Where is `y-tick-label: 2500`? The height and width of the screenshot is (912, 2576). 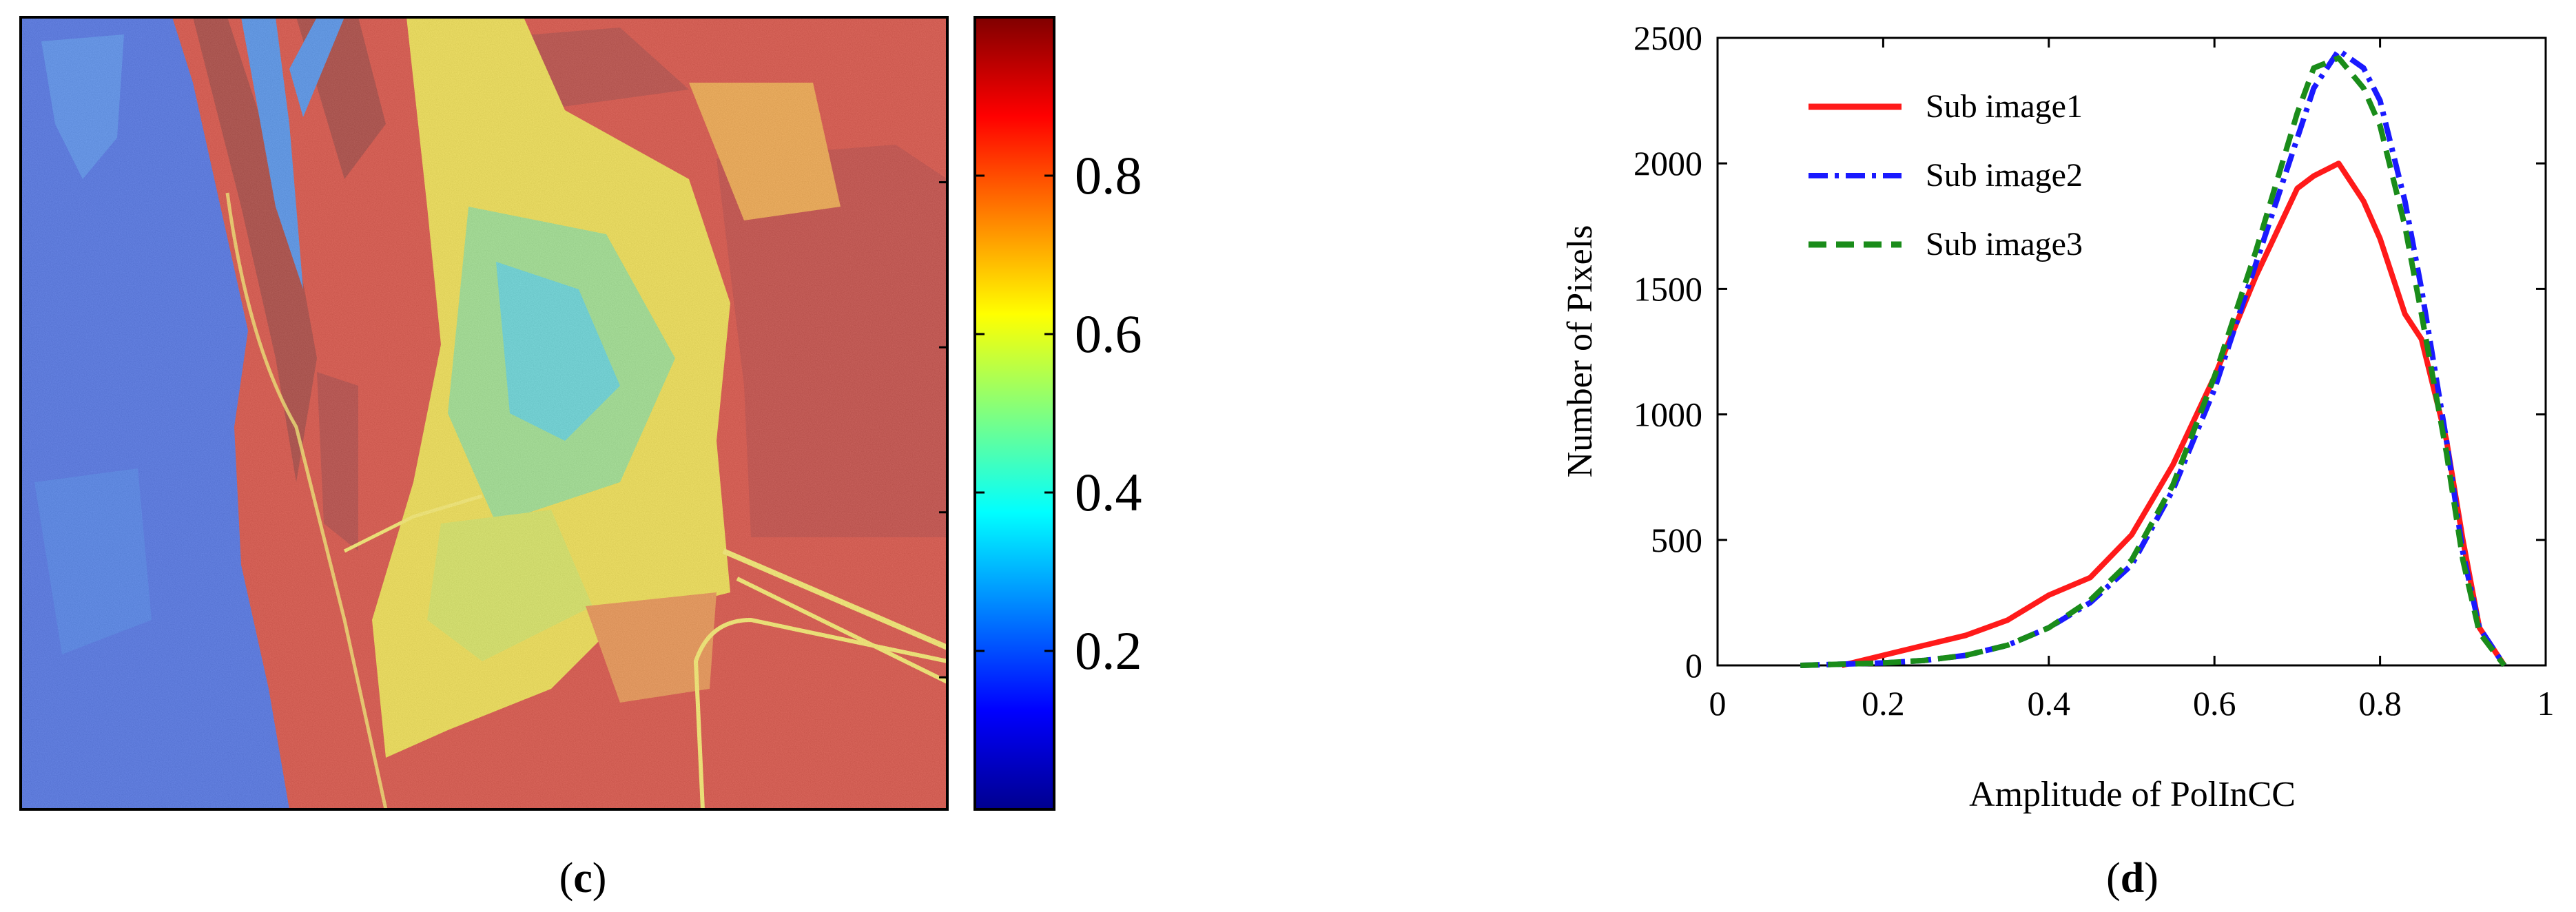 y-tick-label: 2500 is located at coordinates (1668, 38).